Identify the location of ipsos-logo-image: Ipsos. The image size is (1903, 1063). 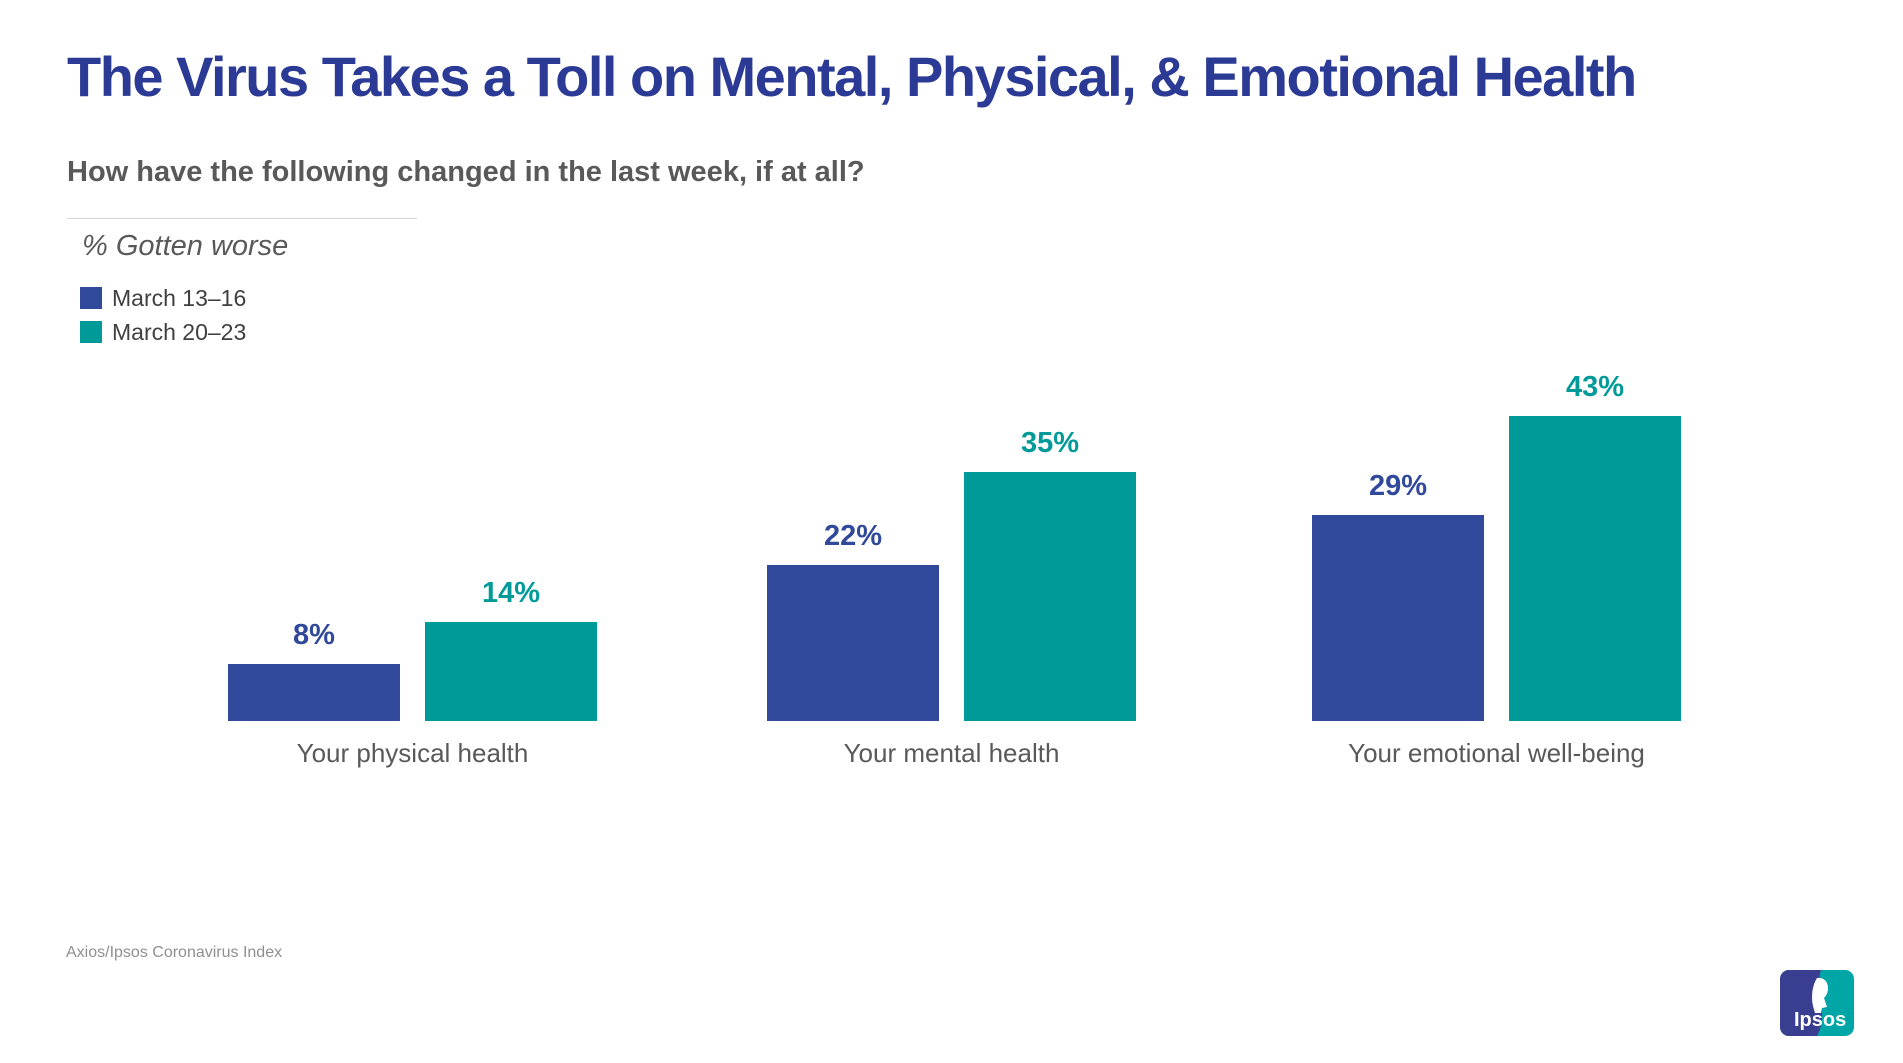
(1817, 1003).